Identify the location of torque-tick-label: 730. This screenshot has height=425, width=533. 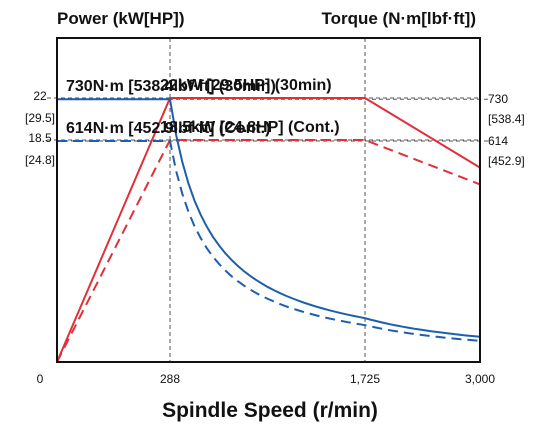
(498, 99).